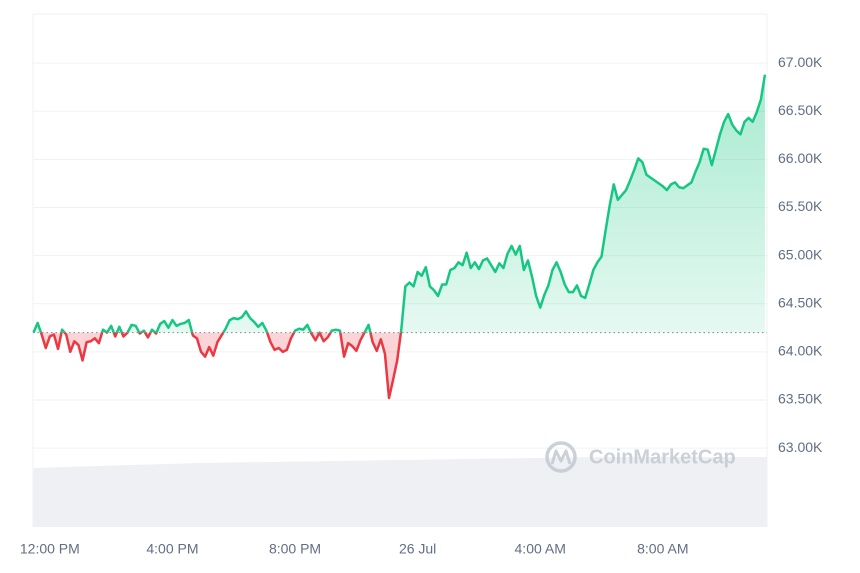 This screenshot has width=860, height=573. I want to click on watermark: CoinMarketCap, so click(640, 457).